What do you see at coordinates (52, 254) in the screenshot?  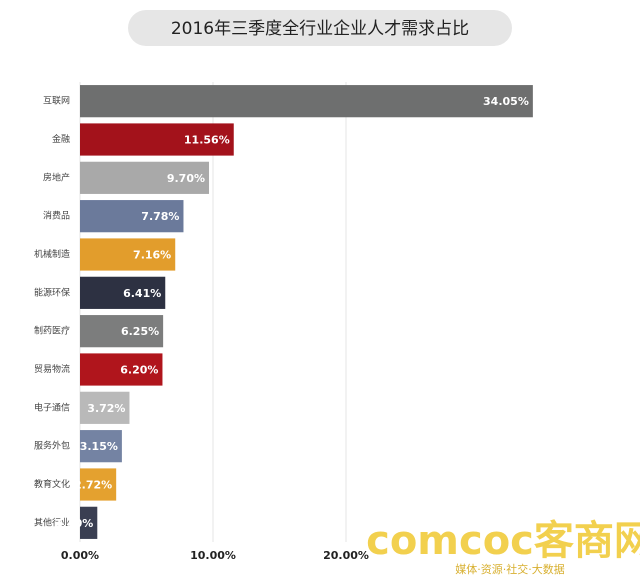 I see `y-tick-label: 机械制造` at bounding box center [52, 254].